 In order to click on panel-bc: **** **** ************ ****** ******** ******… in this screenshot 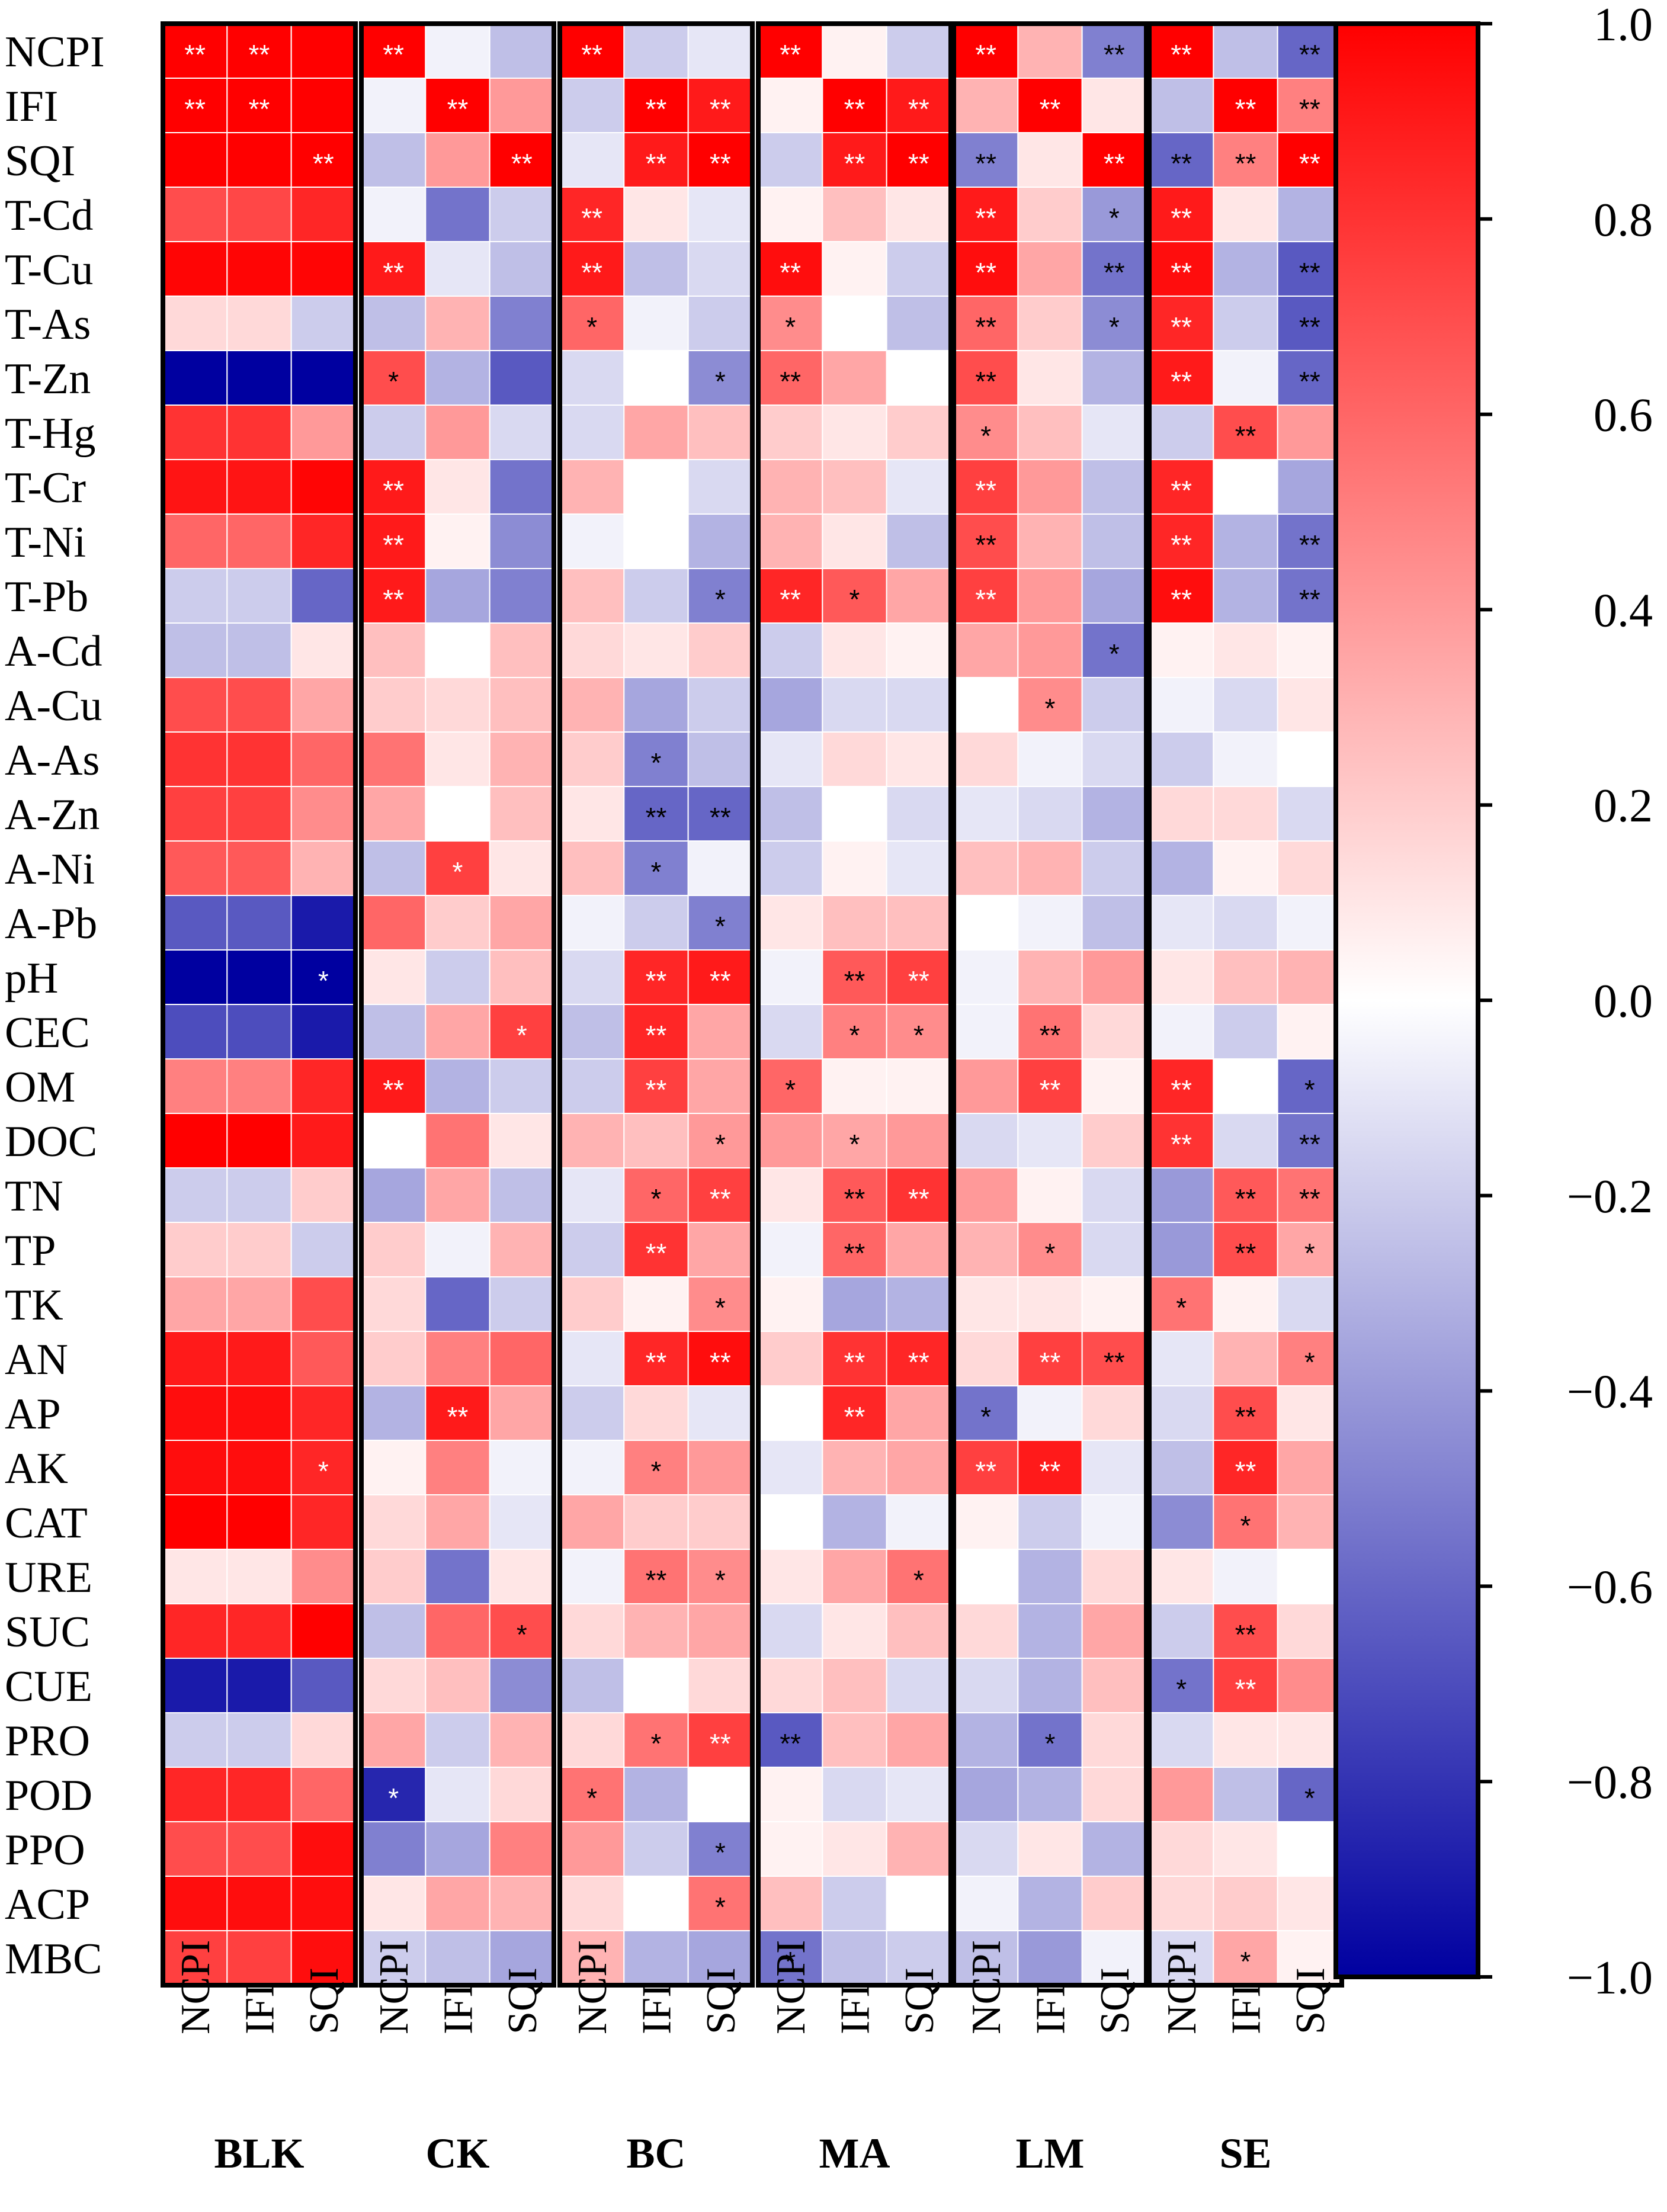, I will do `click(656, 1099)`.